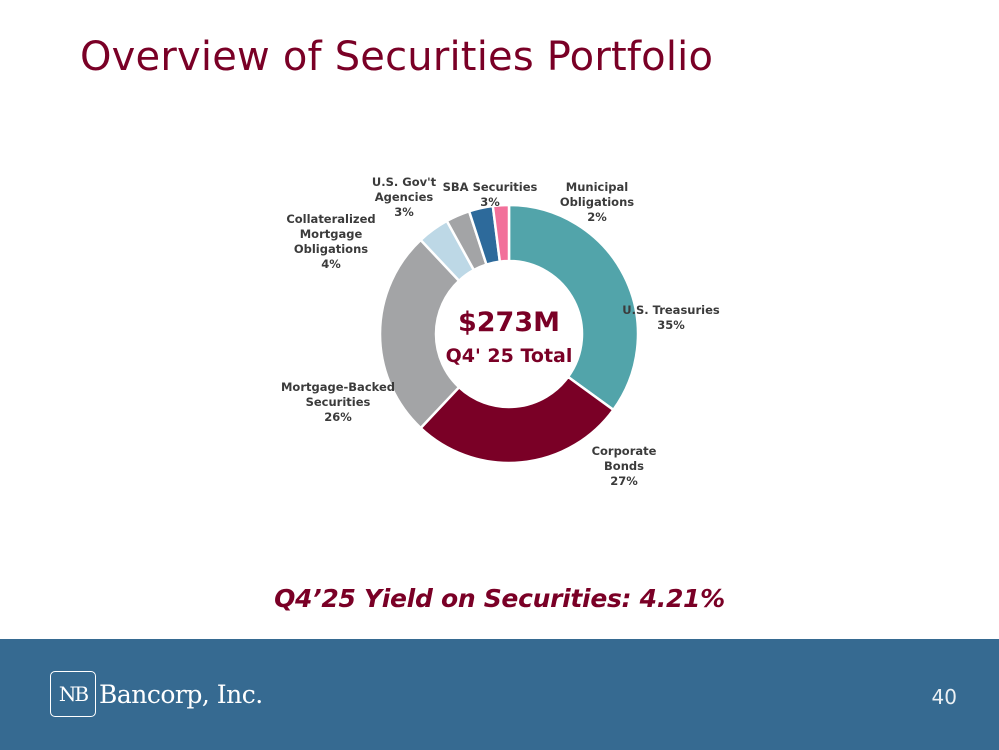 The width and height of the screenshot is (999, 750). I want to click on footer-bar: NB Bancorp, Inc. 40, so click(499, 694).